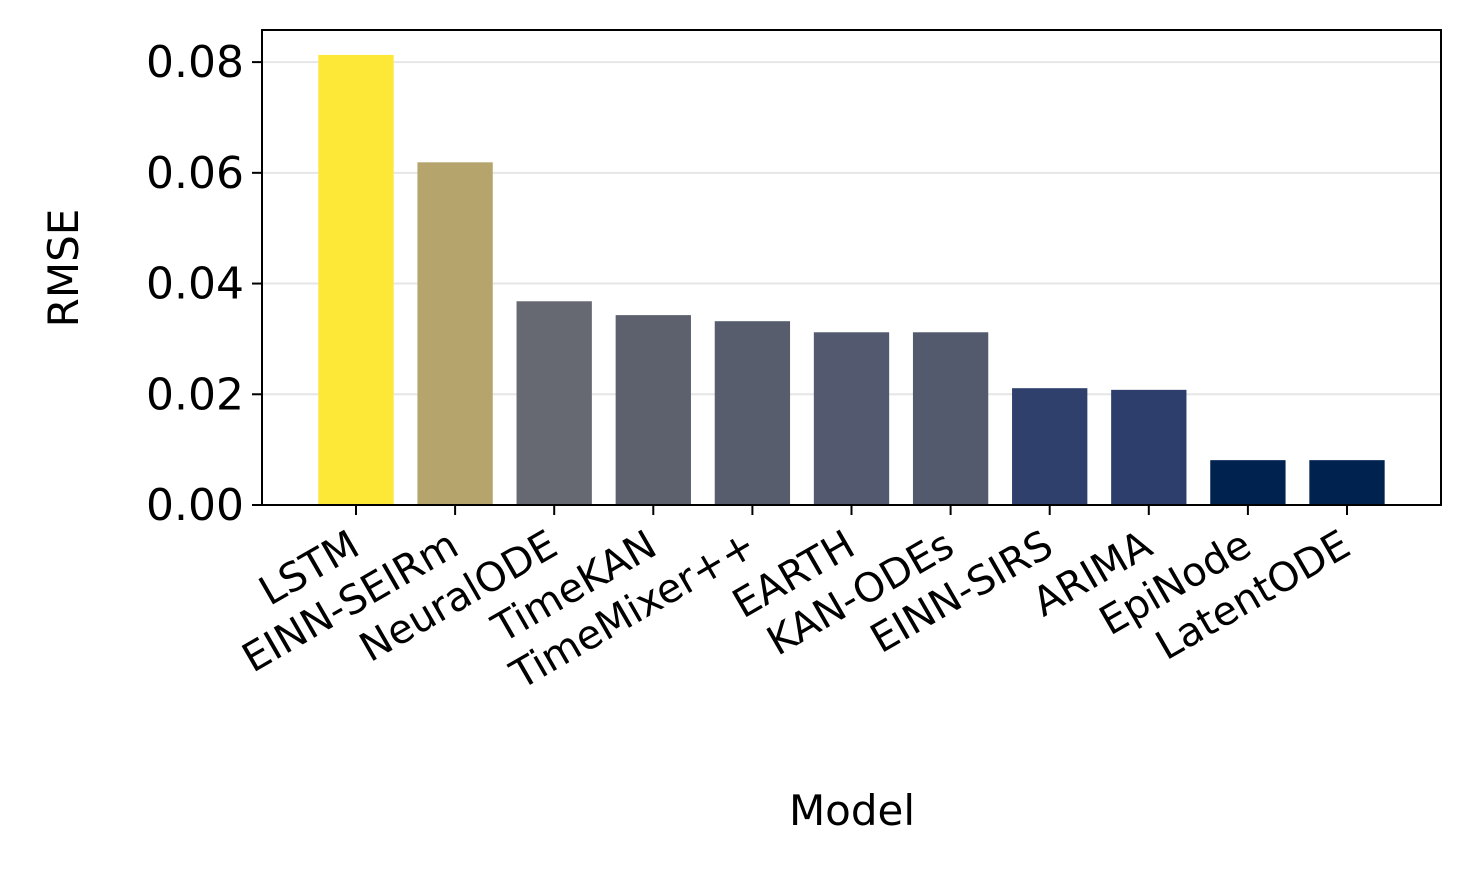 This screenshot has height=872, width=1470. I want to click on y-tick-label: 0.04, so click(195, 284).